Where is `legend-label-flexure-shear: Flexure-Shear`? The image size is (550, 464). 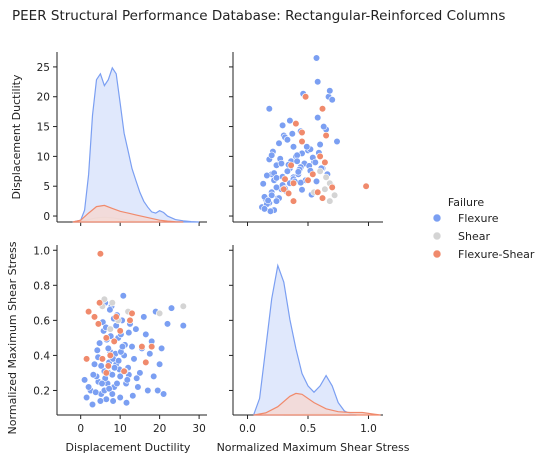 legend-label-flexure-shear: Flexure-Shear is located at coordinates (496, 254).